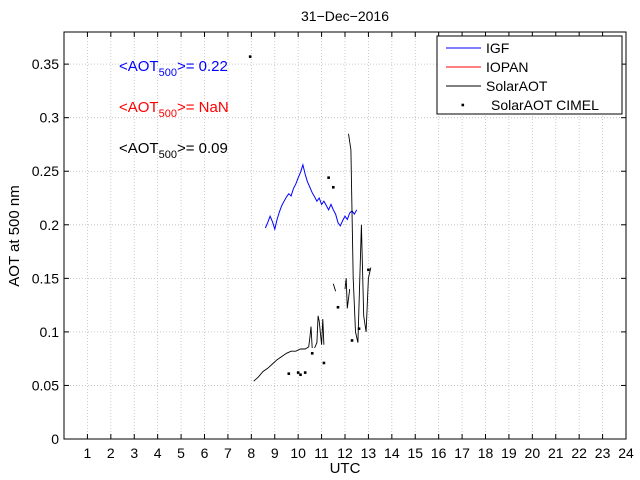 Image resolution: width=640 pixels, height=480 pixels. I want to click on x-tick-label: 8, so click(251, 453).